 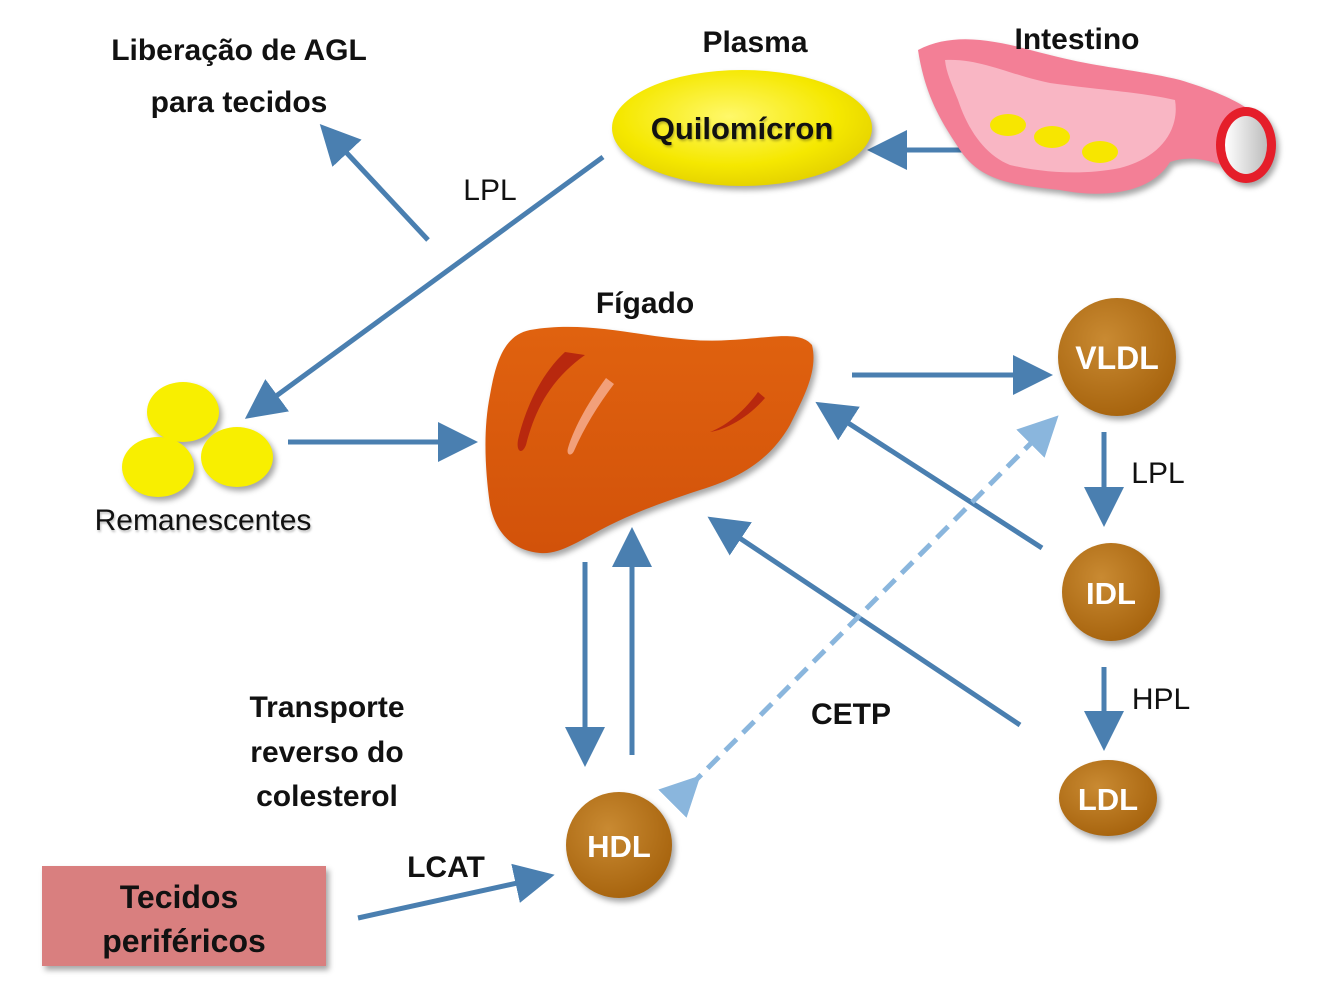 I want to click on lpl-right-label: LPL, so click(x=1157, y=473).